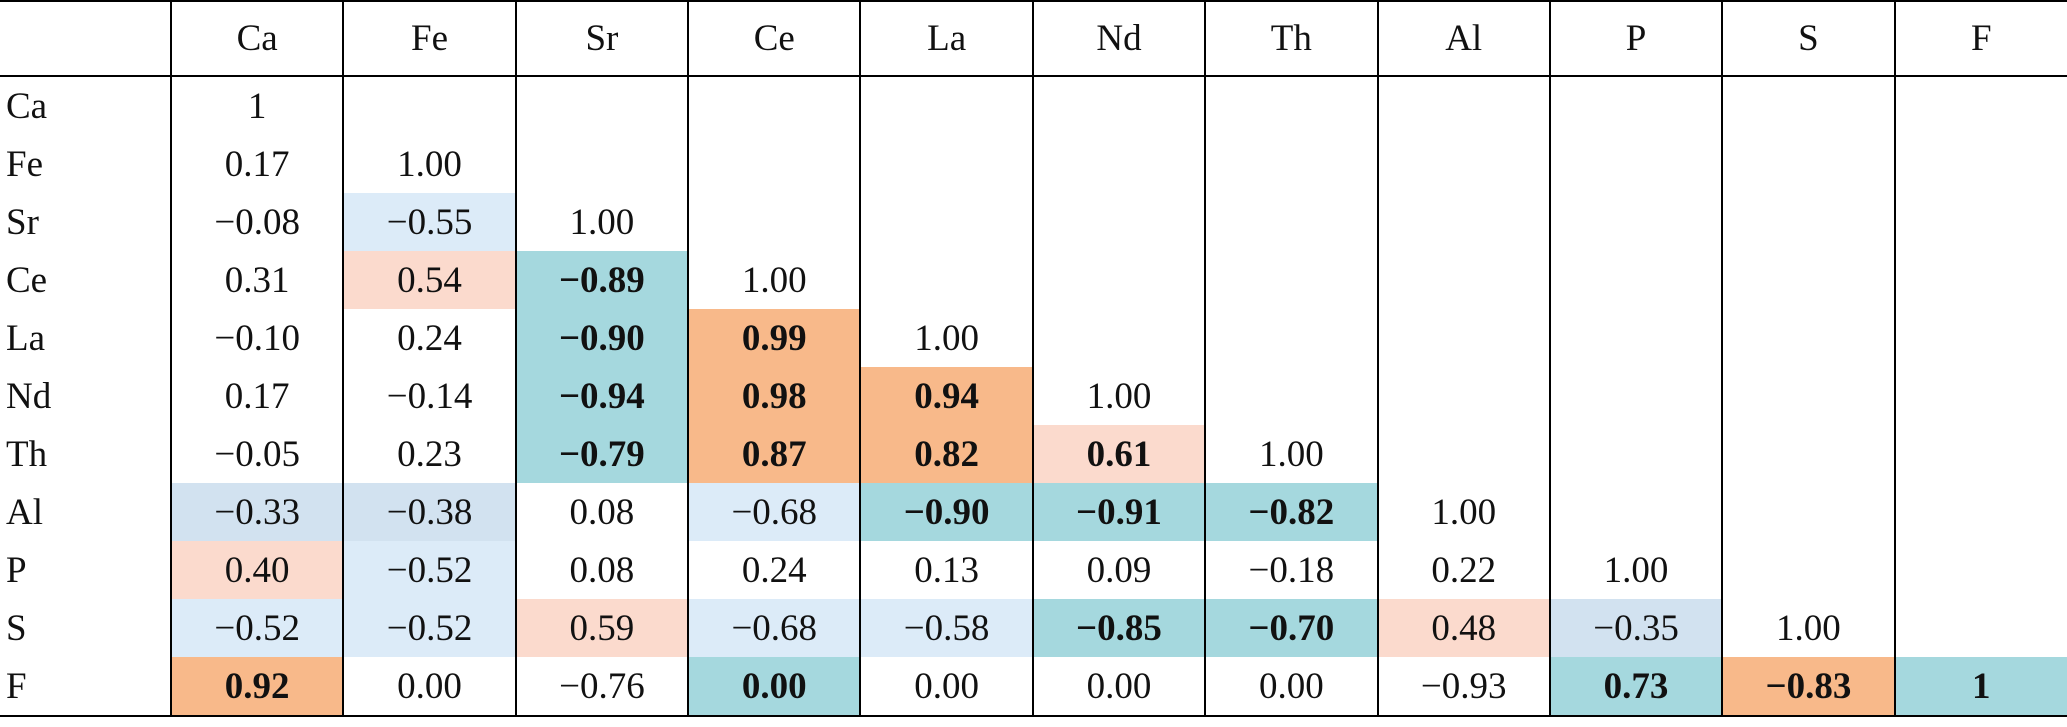  Describe the element at coordinates (774, 338) in the screenshot. I see `correlation-cell: 0.99` at that location.